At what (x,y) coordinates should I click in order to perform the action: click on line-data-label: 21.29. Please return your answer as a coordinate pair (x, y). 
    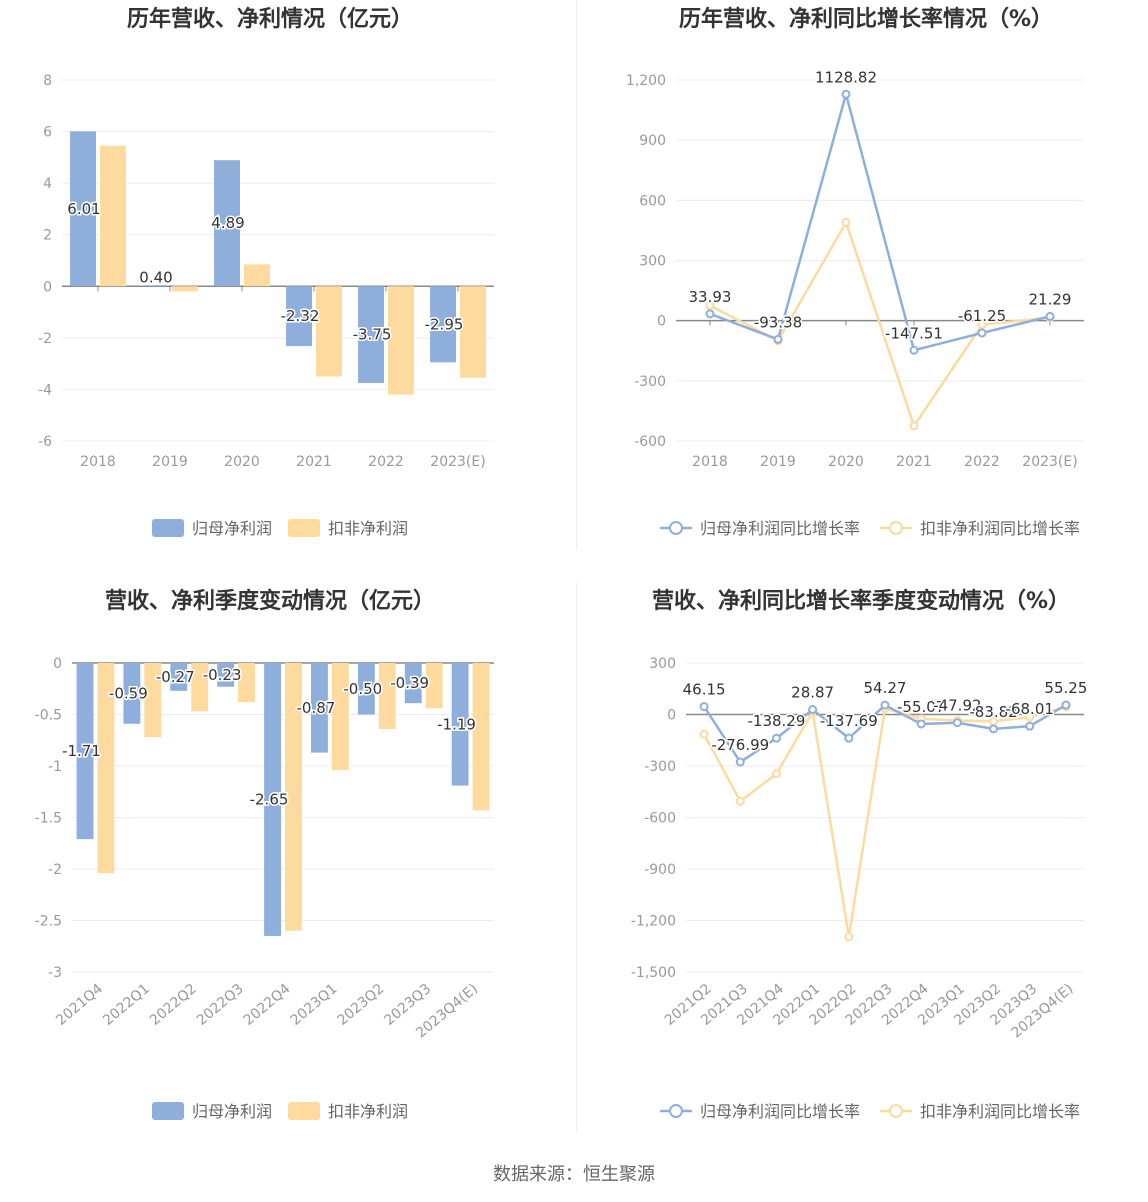
    Looking at the image, I should click on (1050, 299).